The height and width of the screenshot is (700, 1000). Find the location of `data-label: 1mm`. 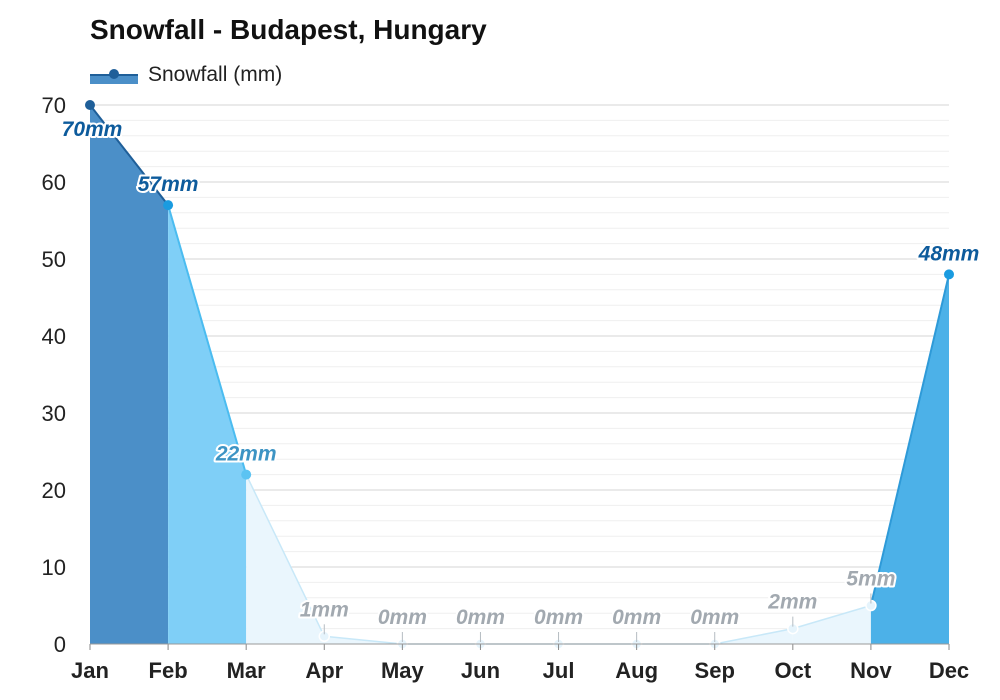

data-label: 1mm is located at coordinates (324, 609).